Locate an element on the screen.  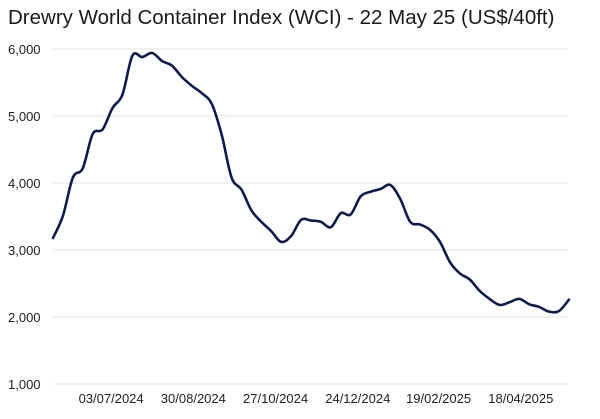
y-tick-label: 1,000 is located at coordinates (24, 384).